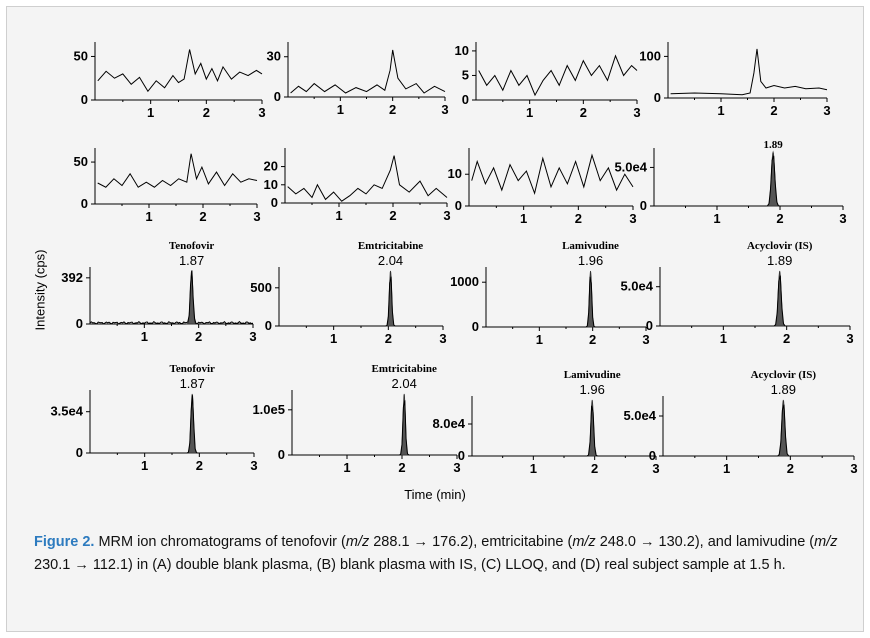  What do you see at coordinates (735, 80) in the screenshot?
I see `chromatogram-panel: 1 2 3 0 100` at bounding box center [735, 80].